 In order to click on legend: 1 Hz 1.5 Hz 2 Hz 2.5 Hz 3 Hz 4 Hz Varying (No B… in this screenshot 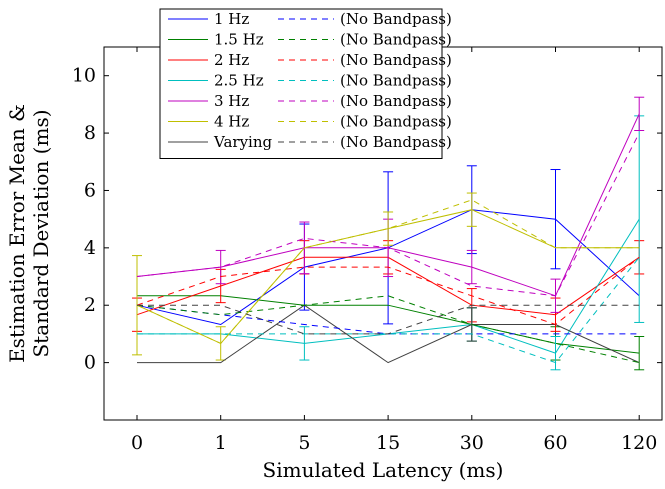, I will do `click(305, 83)`.